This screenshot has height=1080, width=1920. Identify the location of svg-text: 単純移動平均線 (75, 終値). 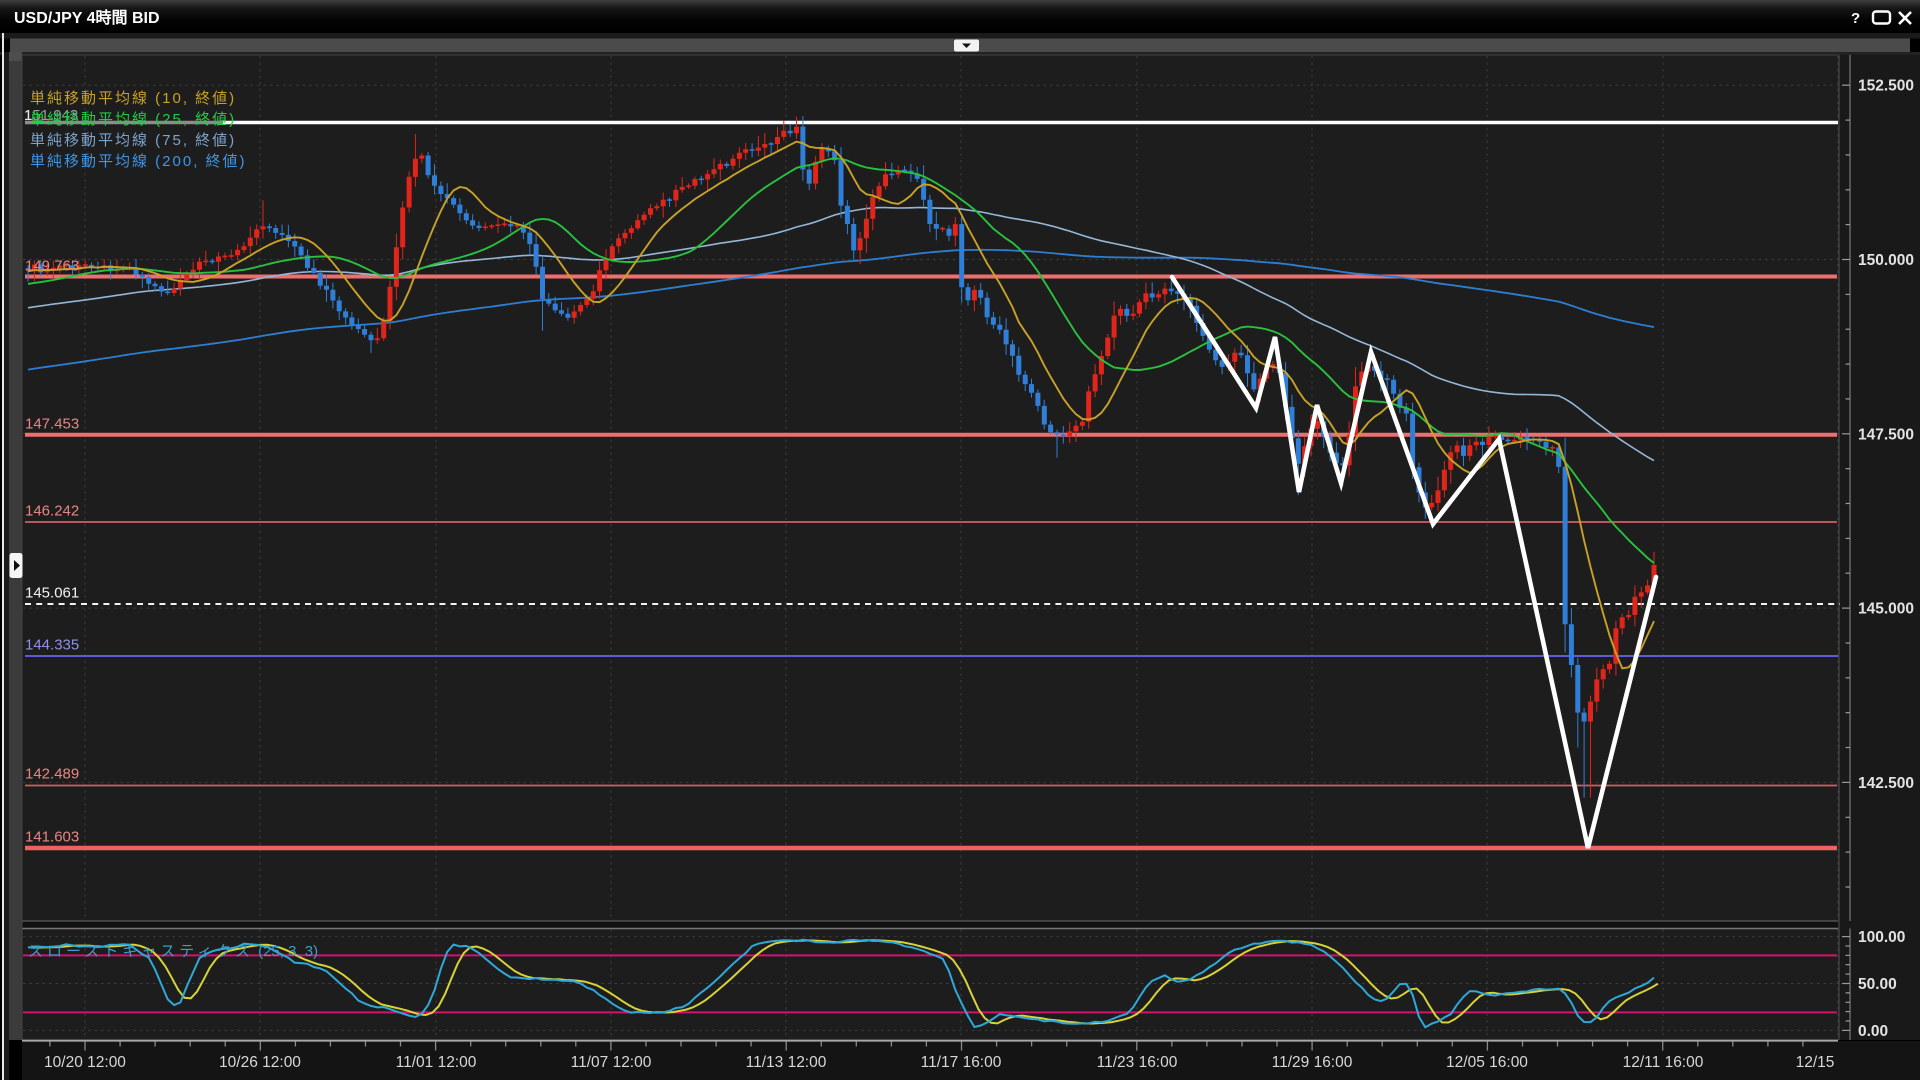
(133, 140).